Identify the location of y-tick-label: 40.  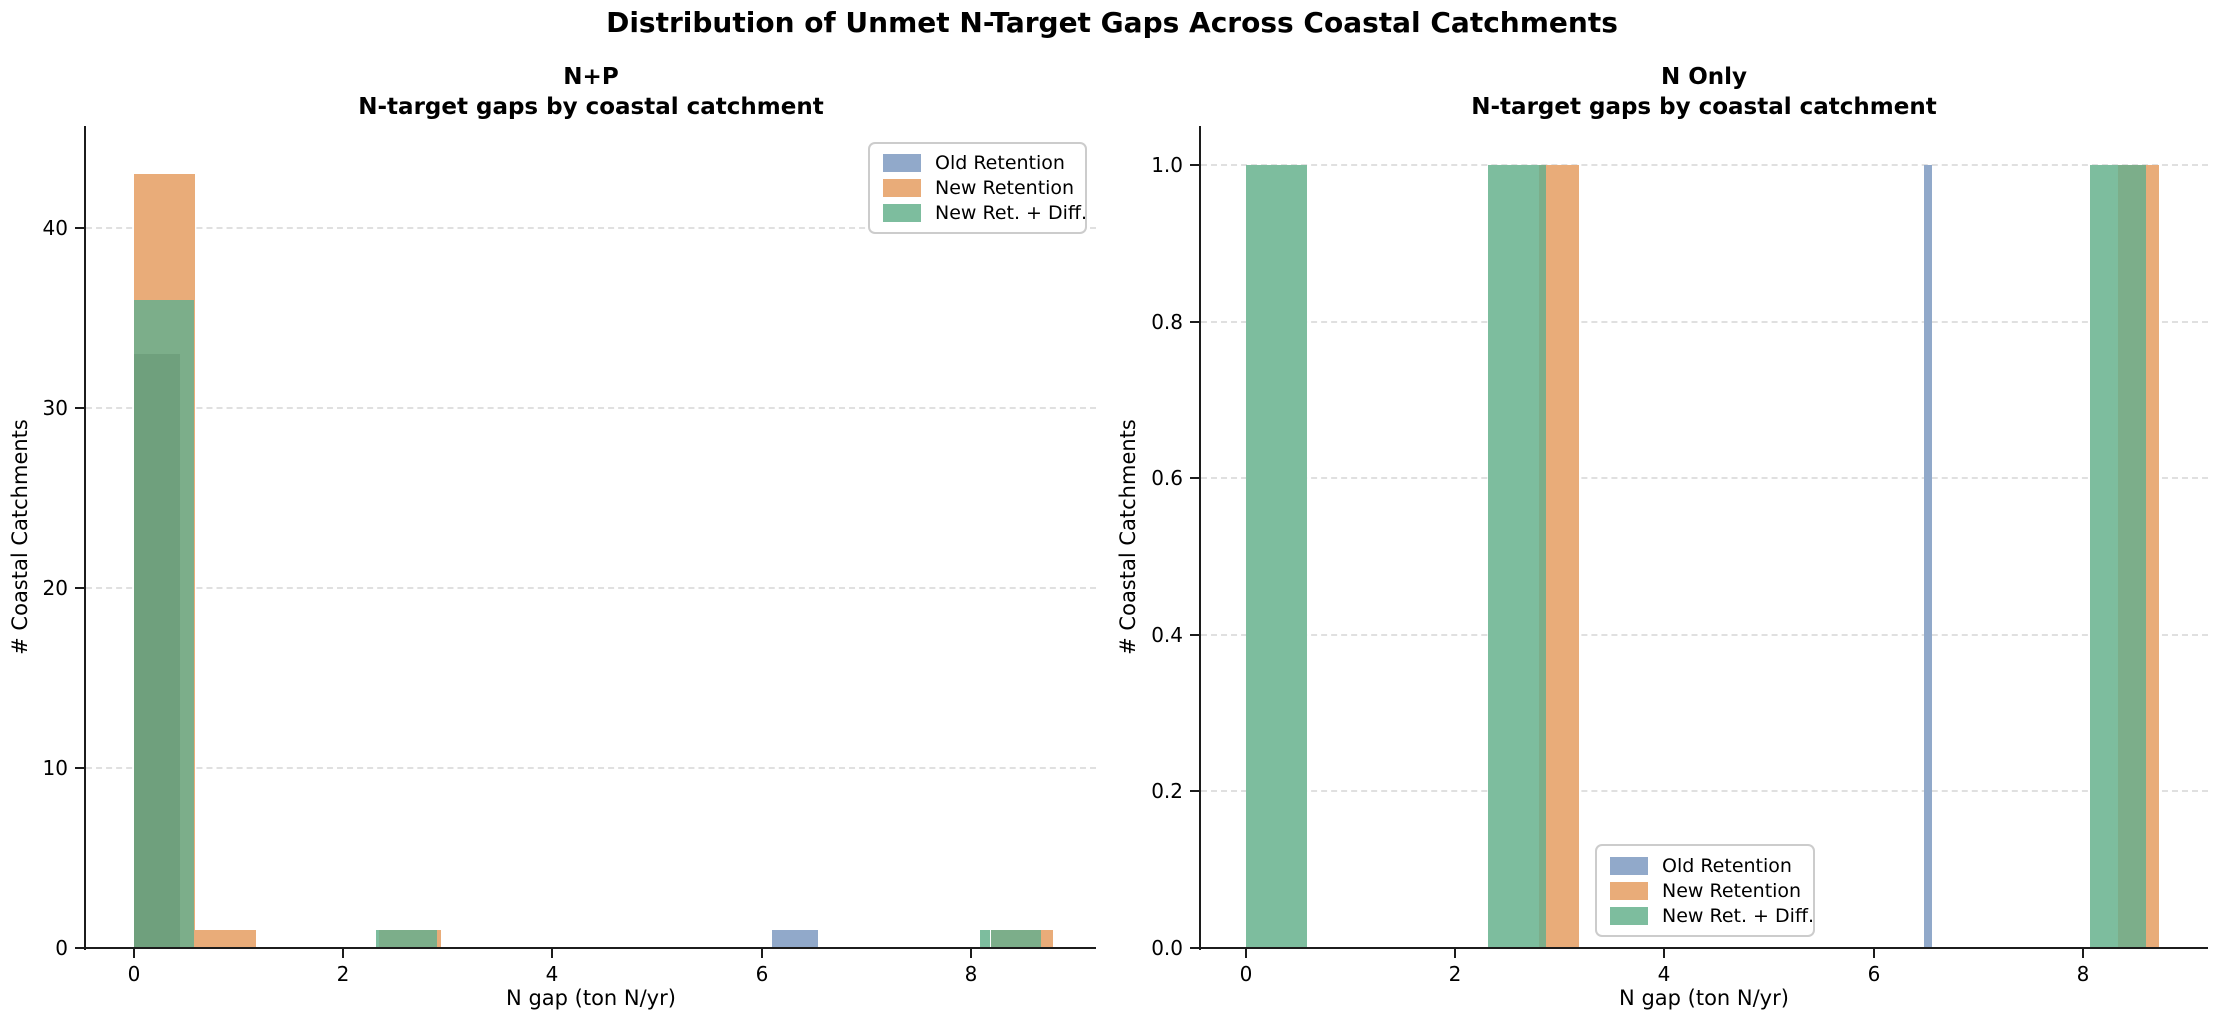
(55, 228).